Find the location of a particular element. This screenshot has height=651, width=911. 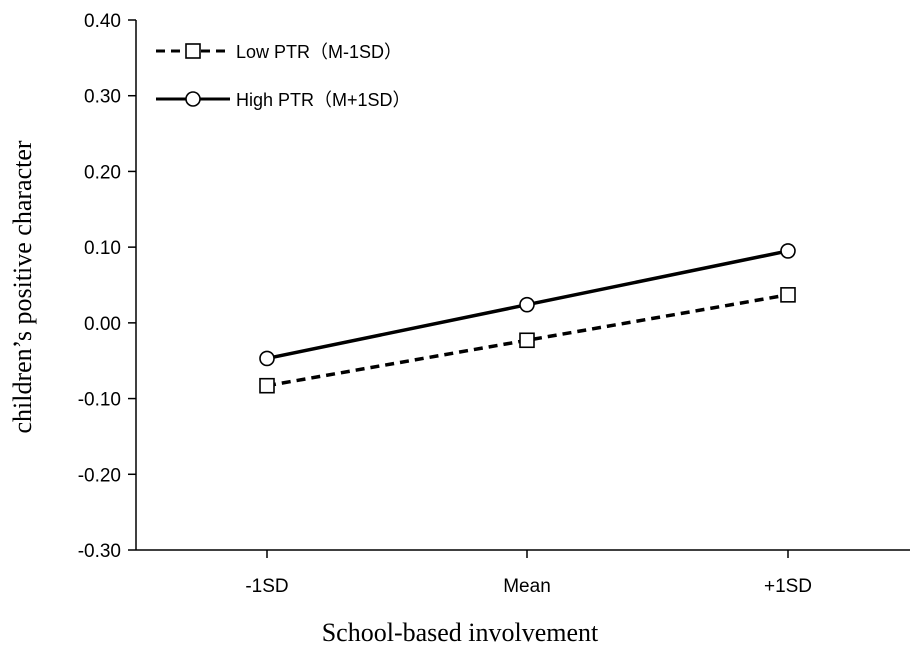

x-tick-label: Mean is located at coordinates (527, 586).